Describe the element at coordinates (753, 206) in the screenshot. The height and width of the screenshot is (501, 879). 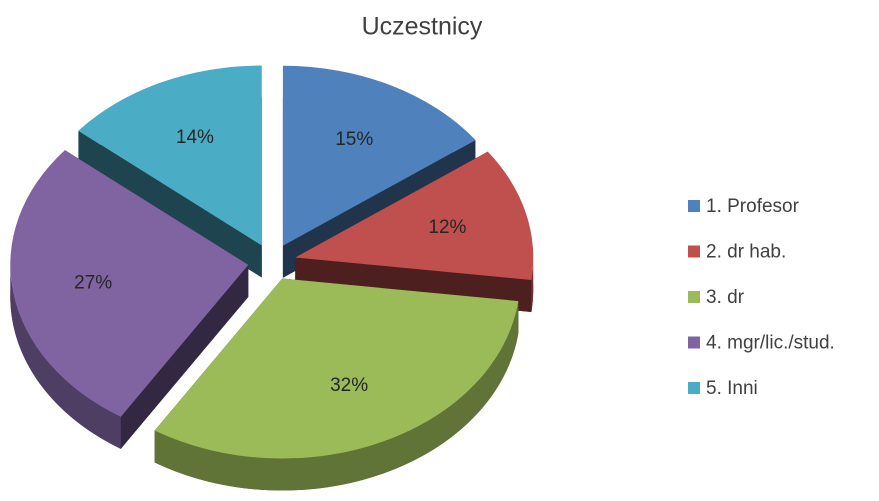
I see `legend-label: 1. Profesor` at that location.